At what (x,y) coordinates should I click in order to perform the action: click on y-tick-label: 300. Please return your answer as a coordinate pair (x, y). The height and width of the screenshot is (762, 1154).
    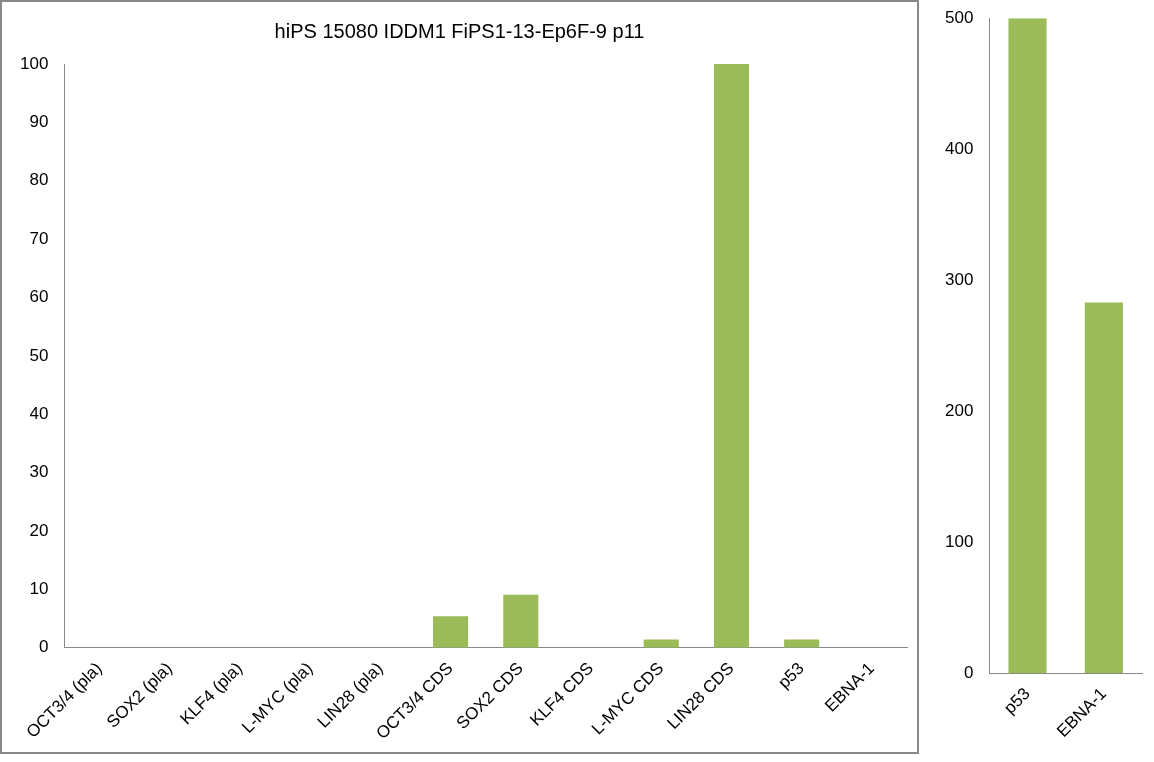
    Looking at the image, I should click on (959, 279).